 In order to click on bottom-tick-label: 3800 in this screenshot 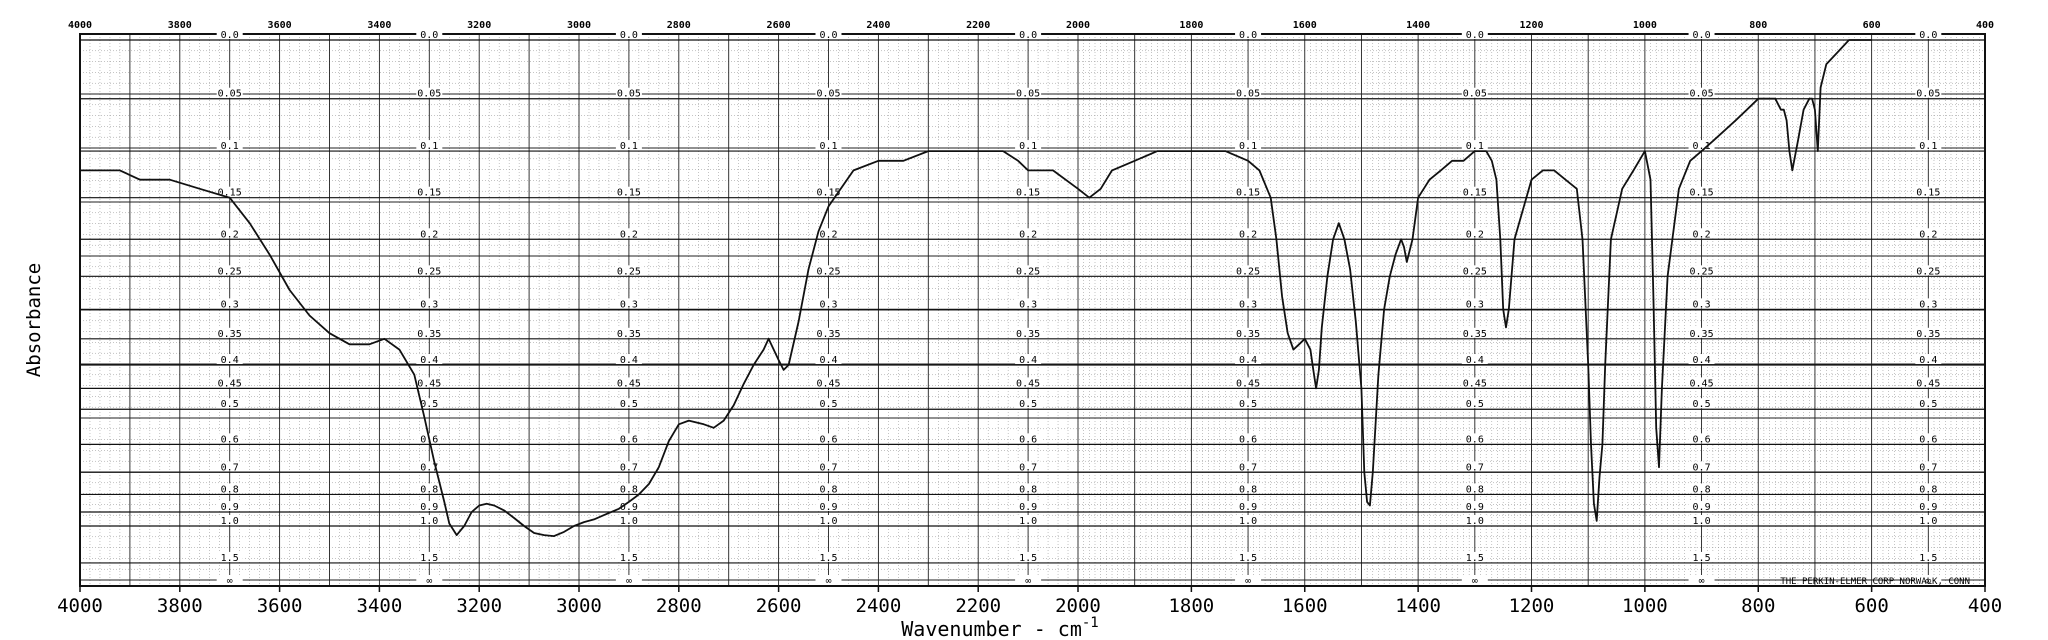, I will do `click(180, 606)`.